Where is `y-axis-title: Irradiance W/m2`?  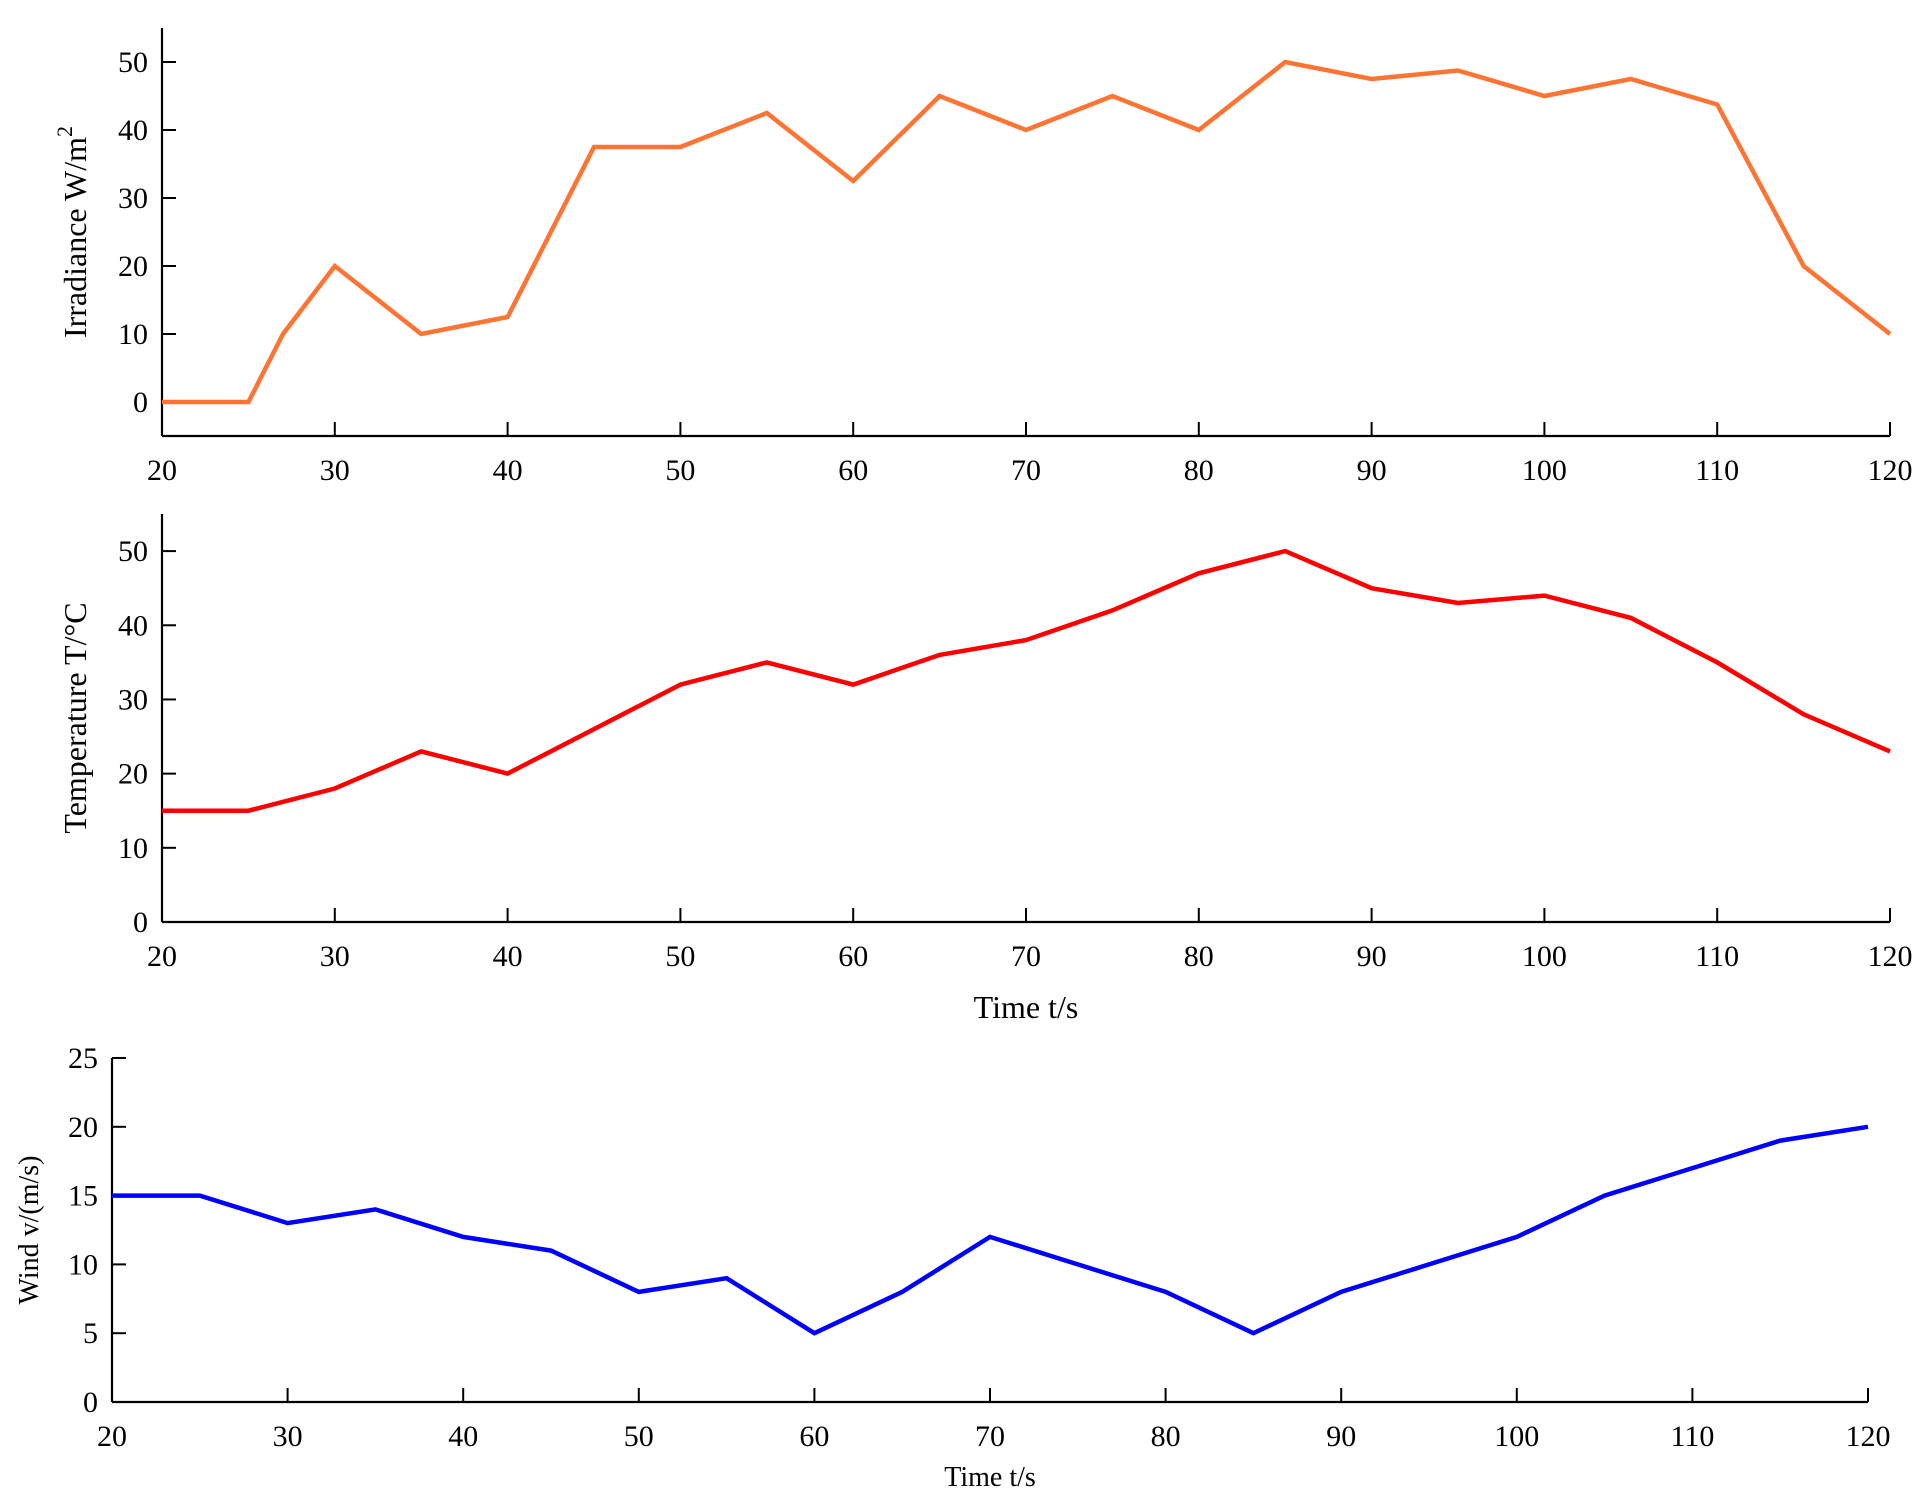
y-axis-title: Irradiance W/m2 is located at coordinates (72, 232).